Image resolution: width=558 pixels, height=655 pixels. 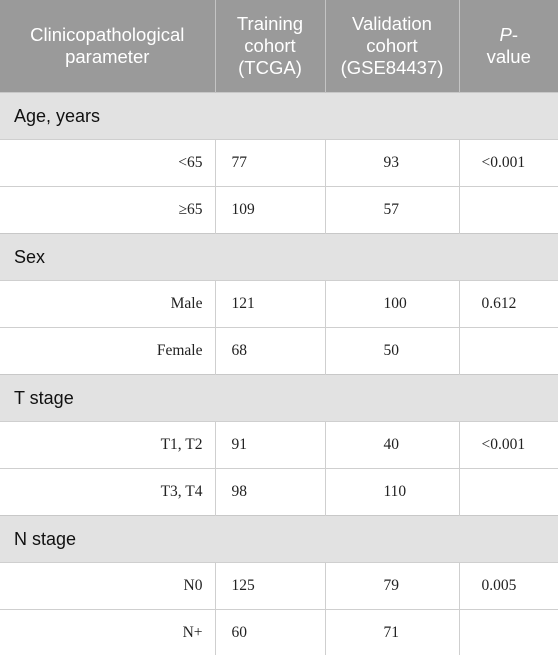 What do you see at coordinates (392, 163) in the screenshot?
I see `validation-value: 93` at bounding box center [392, 163].